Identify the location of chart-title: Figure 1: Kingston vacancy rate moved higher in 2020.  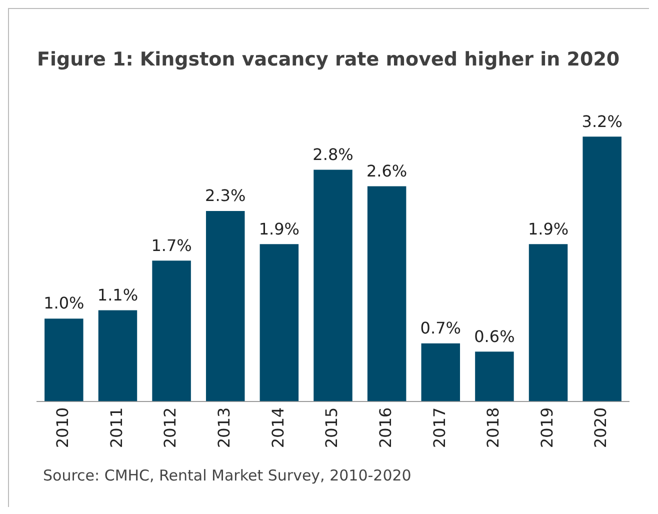
(328, 59).